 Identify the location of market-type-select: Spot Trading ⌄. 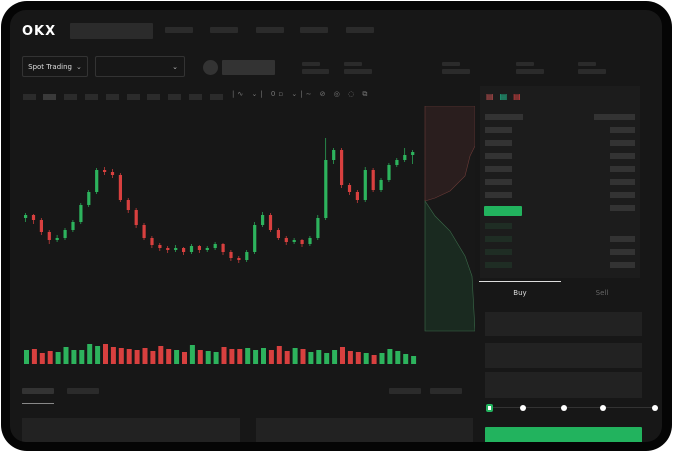
(55, 66).